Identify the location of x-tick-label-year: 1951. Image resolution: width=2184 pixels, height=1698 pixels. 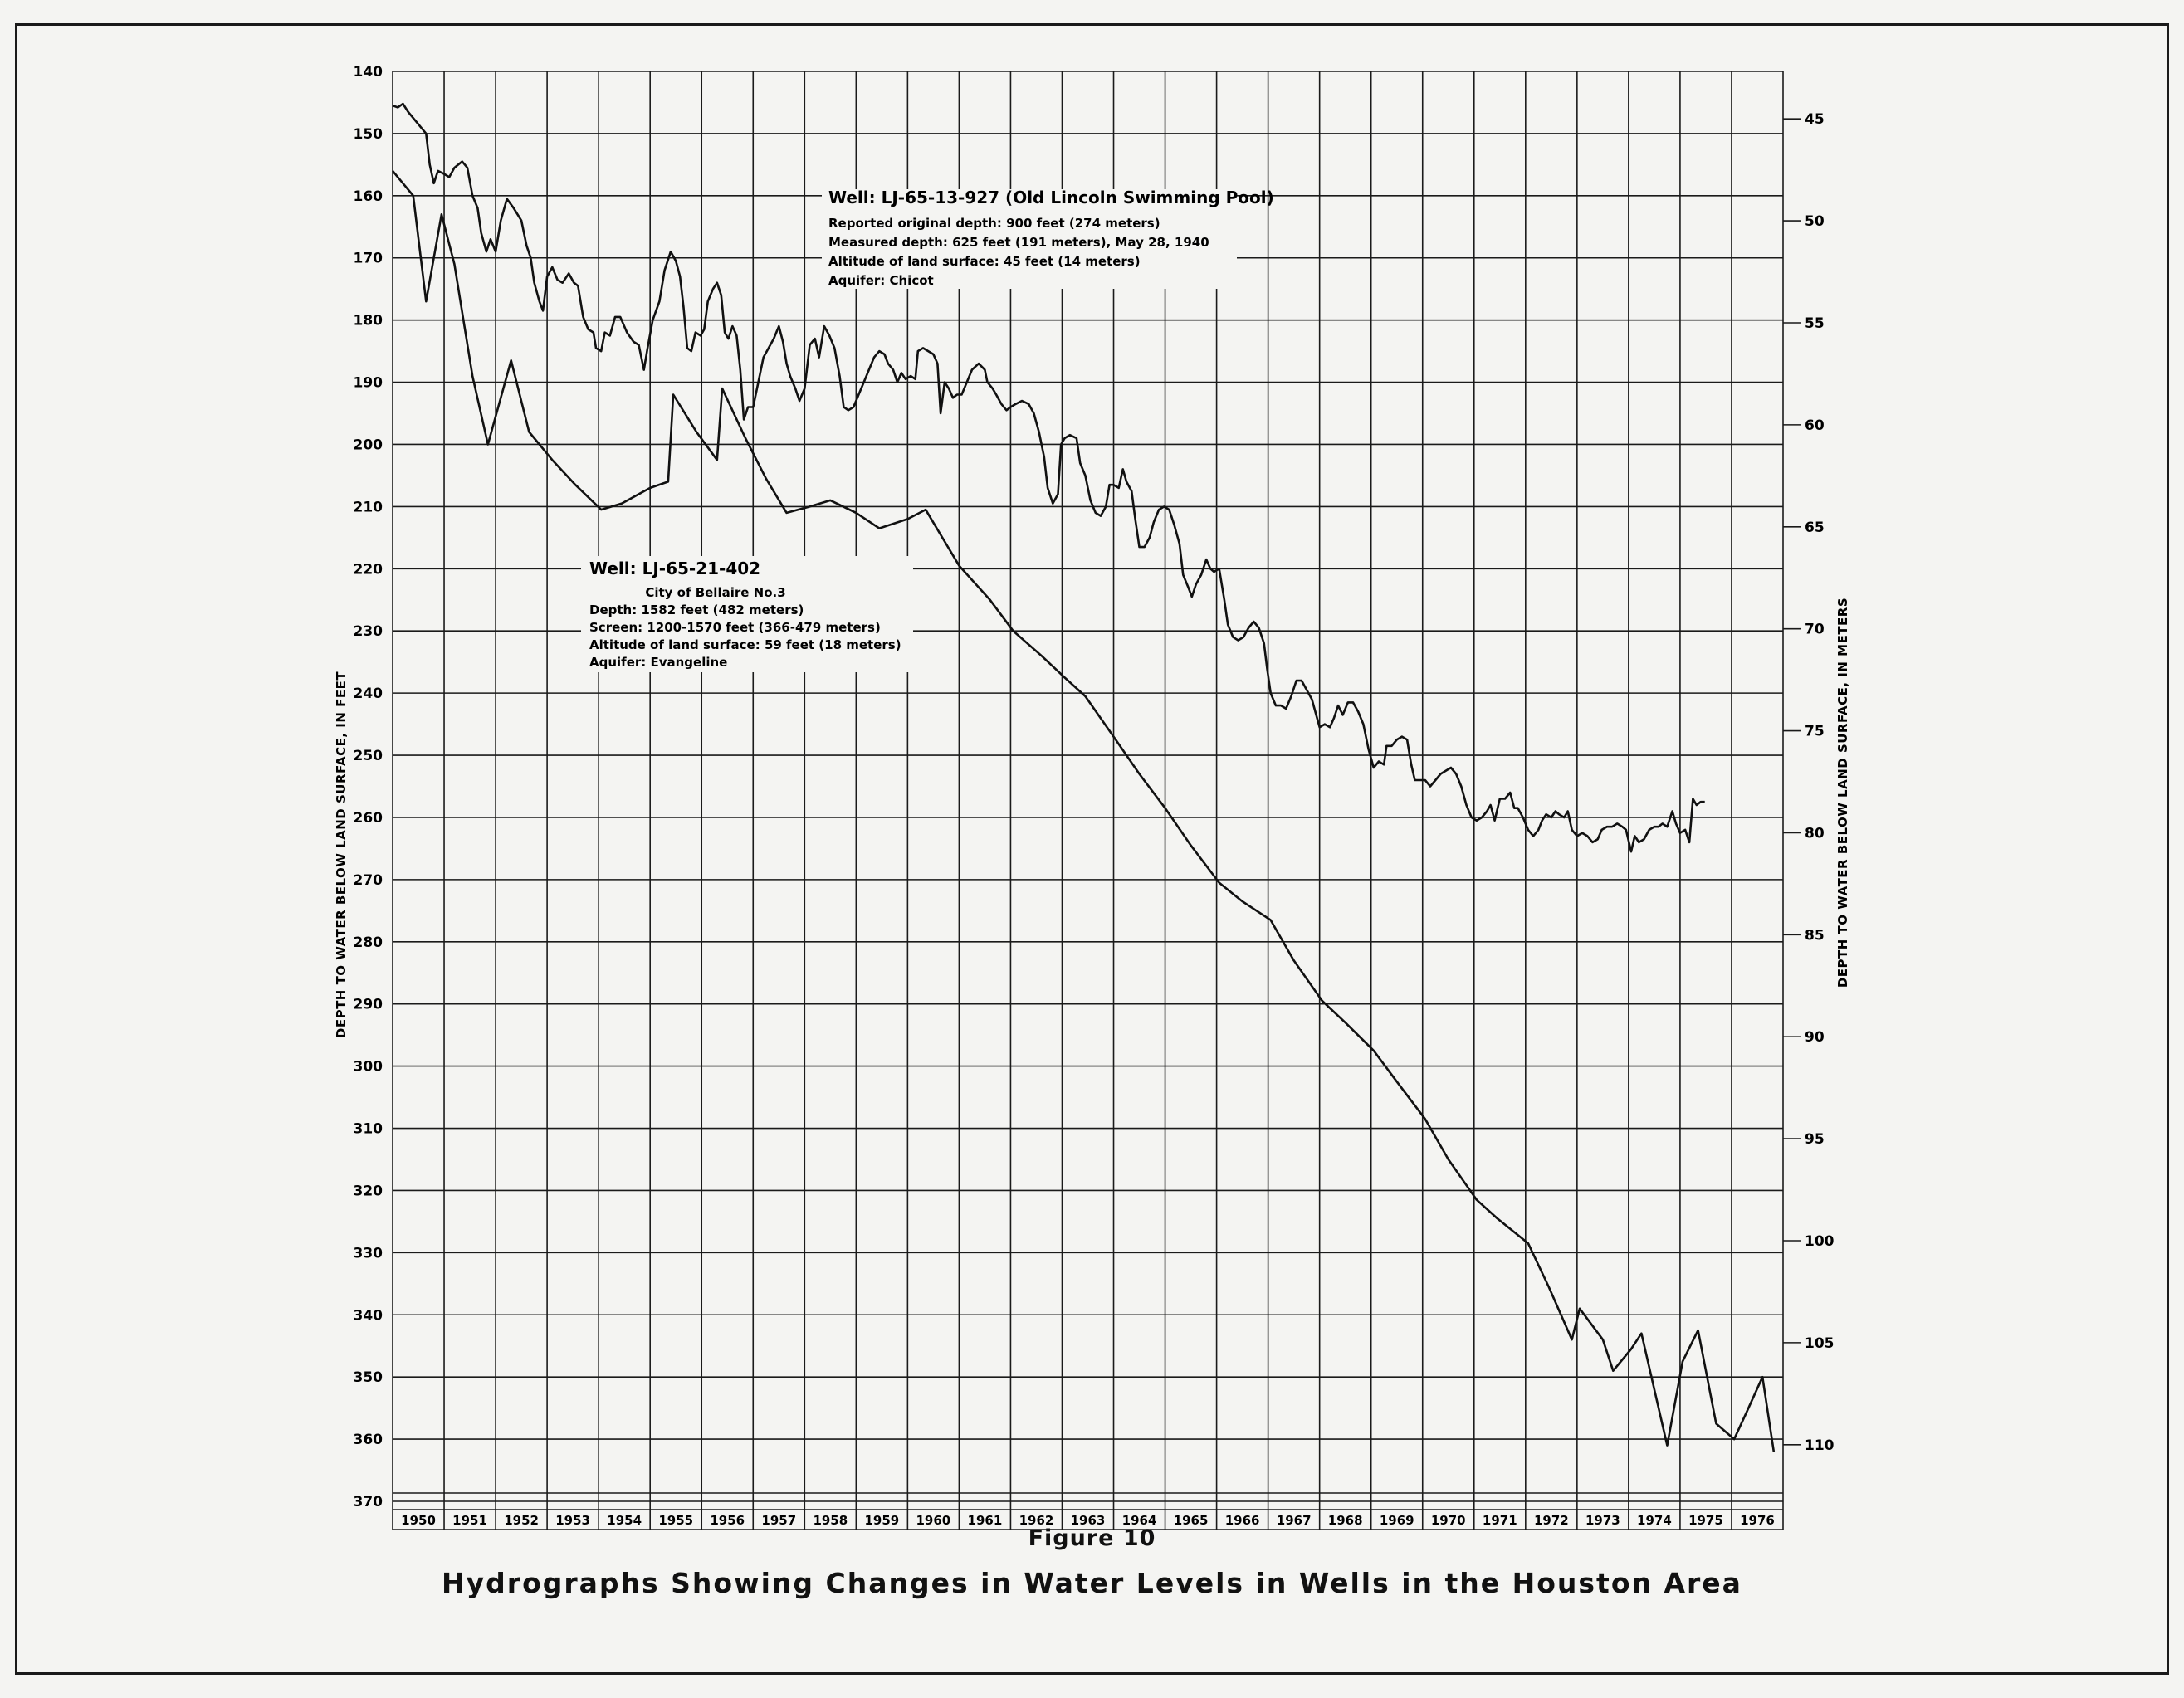
(470, 1520).